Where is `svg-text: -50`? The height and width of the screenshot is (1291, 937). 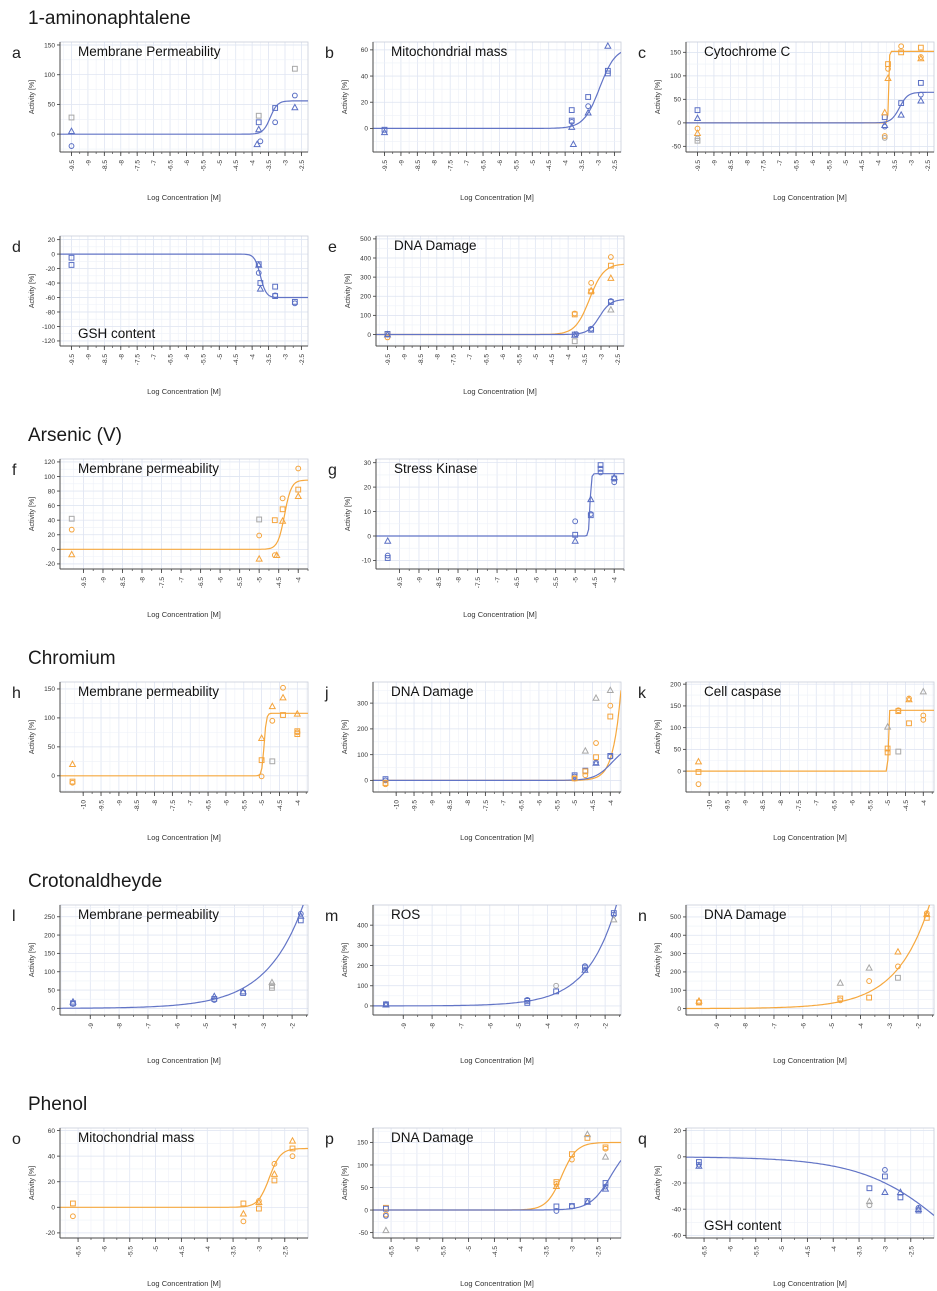 svg-text: -50 is located at coordinates (677, 147).